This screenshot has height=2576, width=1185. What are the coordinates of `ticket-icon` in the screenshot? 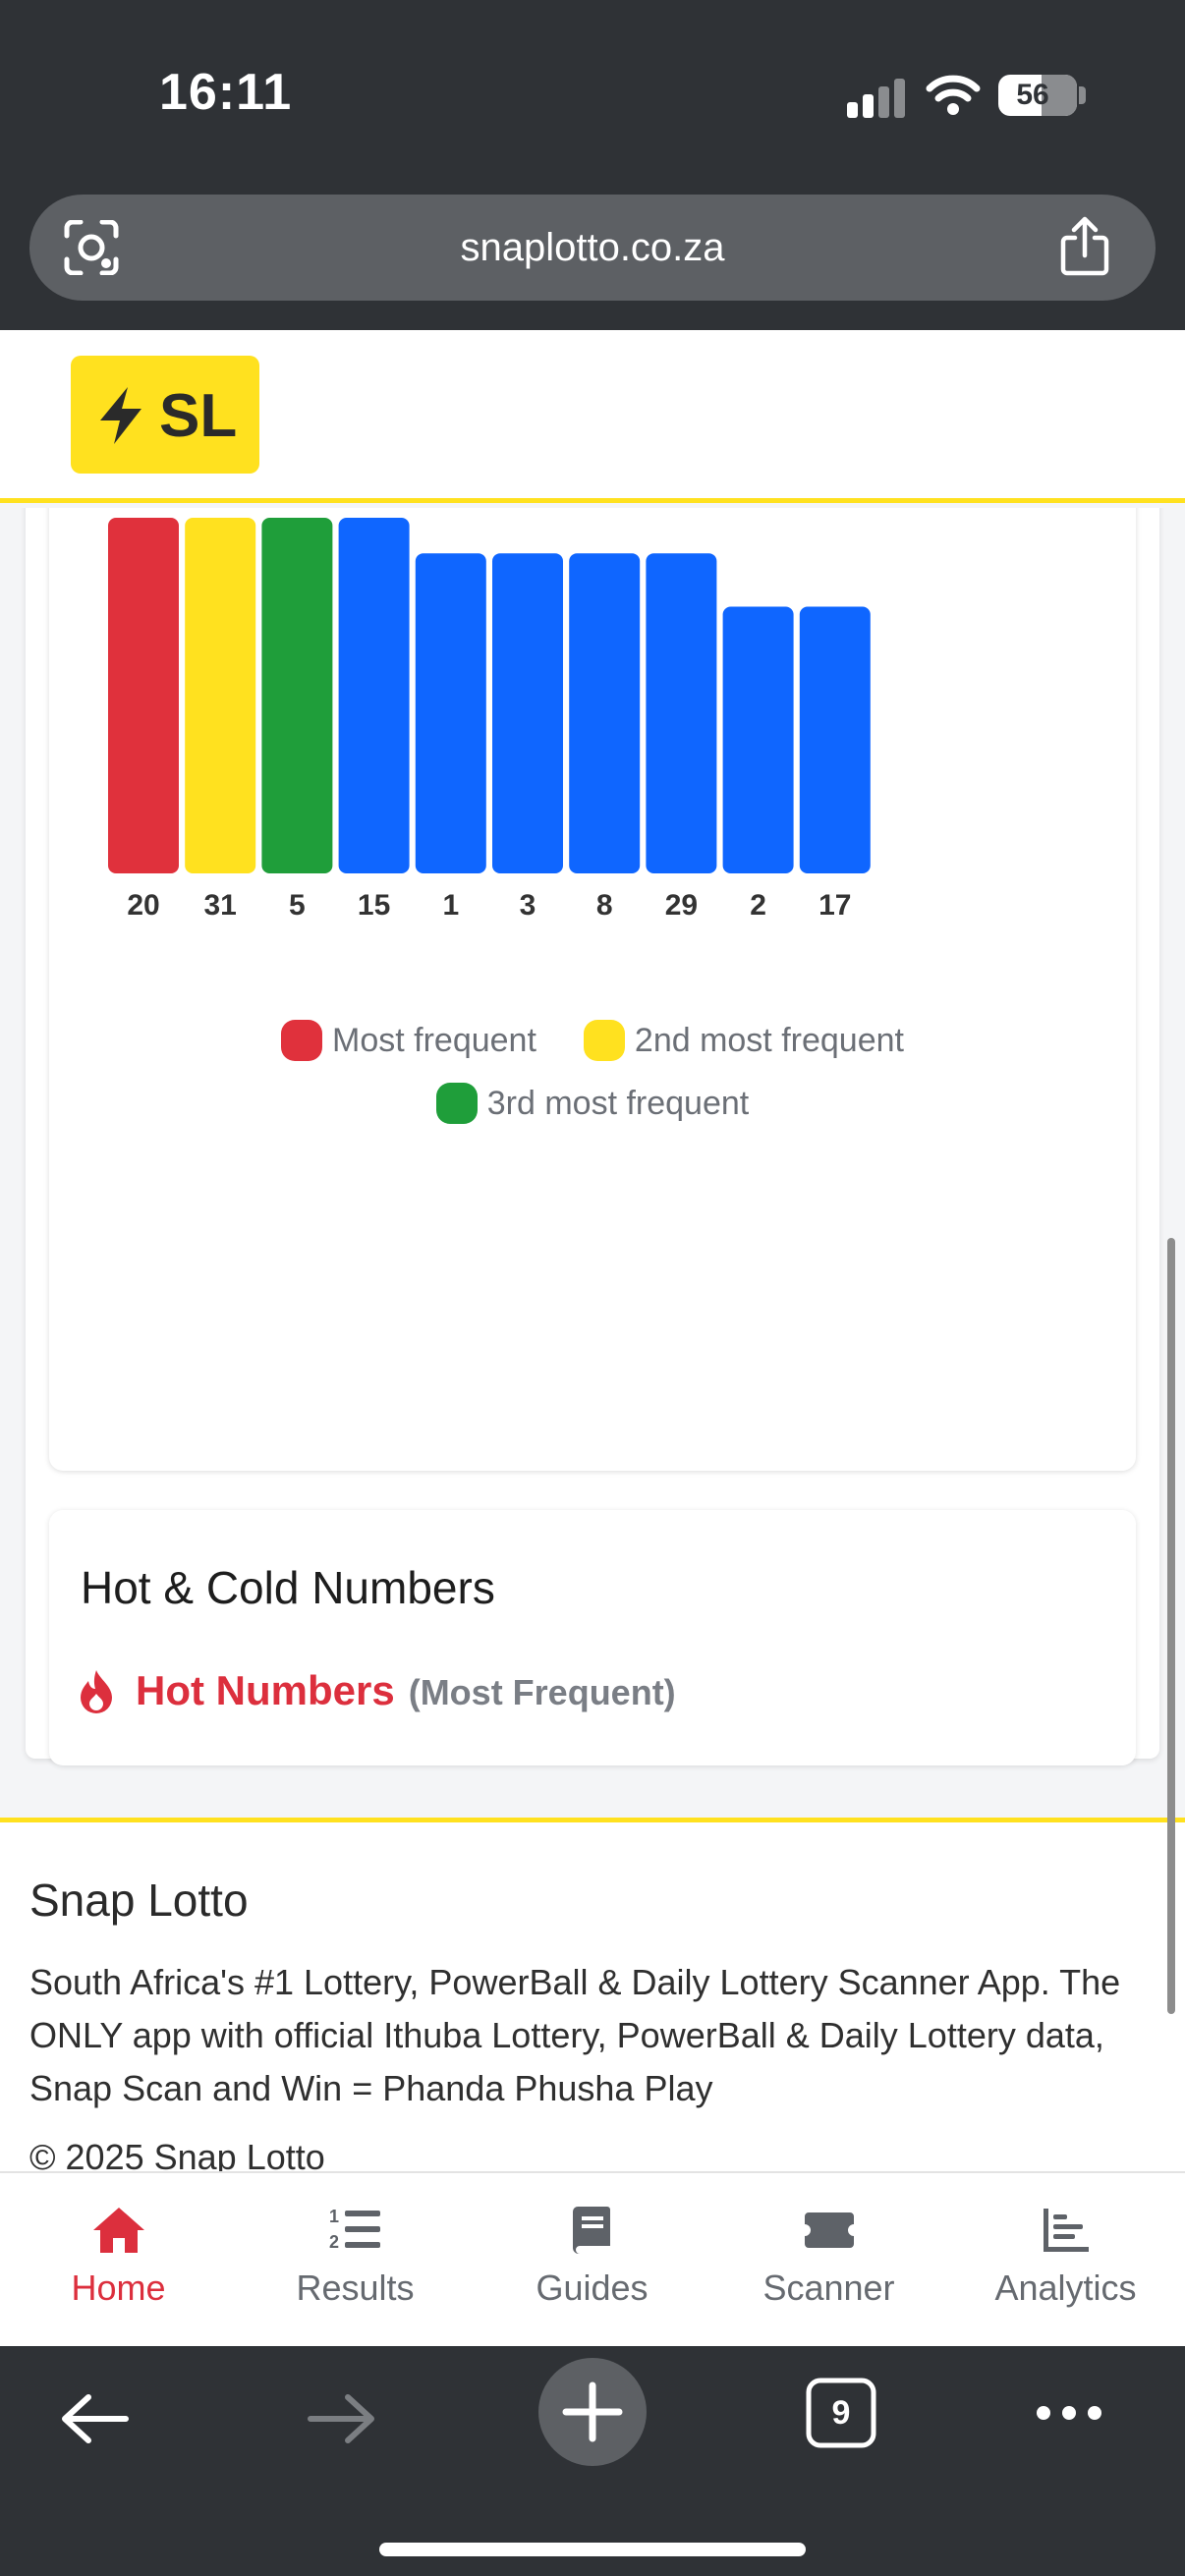 It's located at (830, 2230).